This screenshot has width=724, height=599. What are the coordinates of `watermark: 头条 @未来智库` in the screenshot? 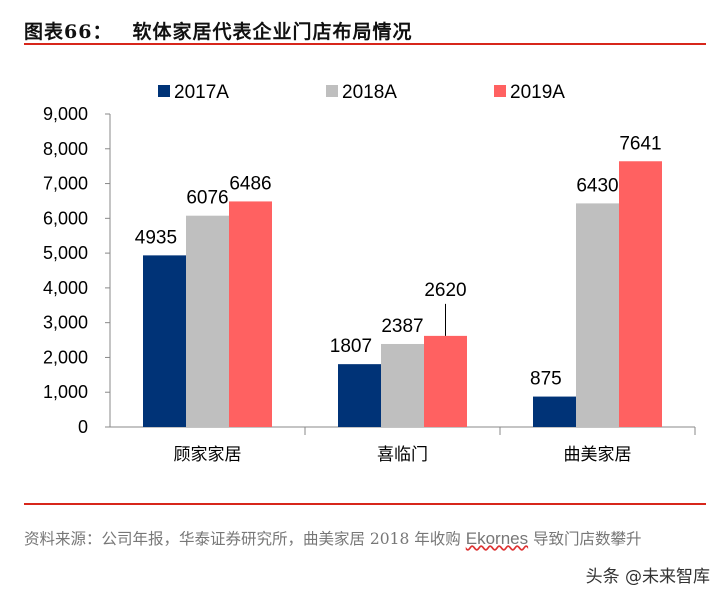 It's located at (647, 577).